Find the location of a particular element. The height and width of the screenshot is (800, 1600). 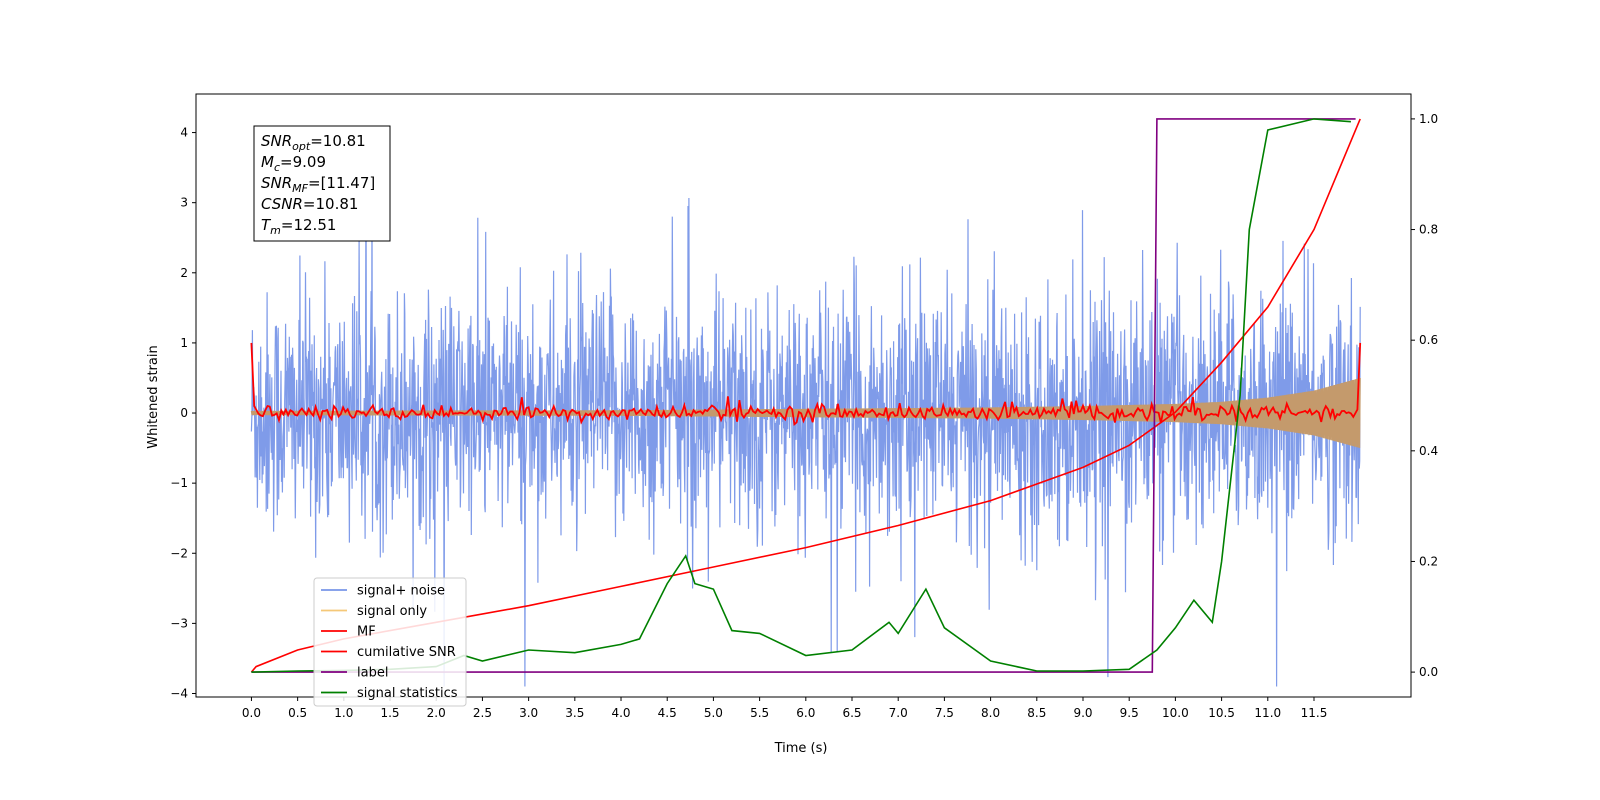

y-right-tick-label: 1.0 is located at coordinates (1428, 119).